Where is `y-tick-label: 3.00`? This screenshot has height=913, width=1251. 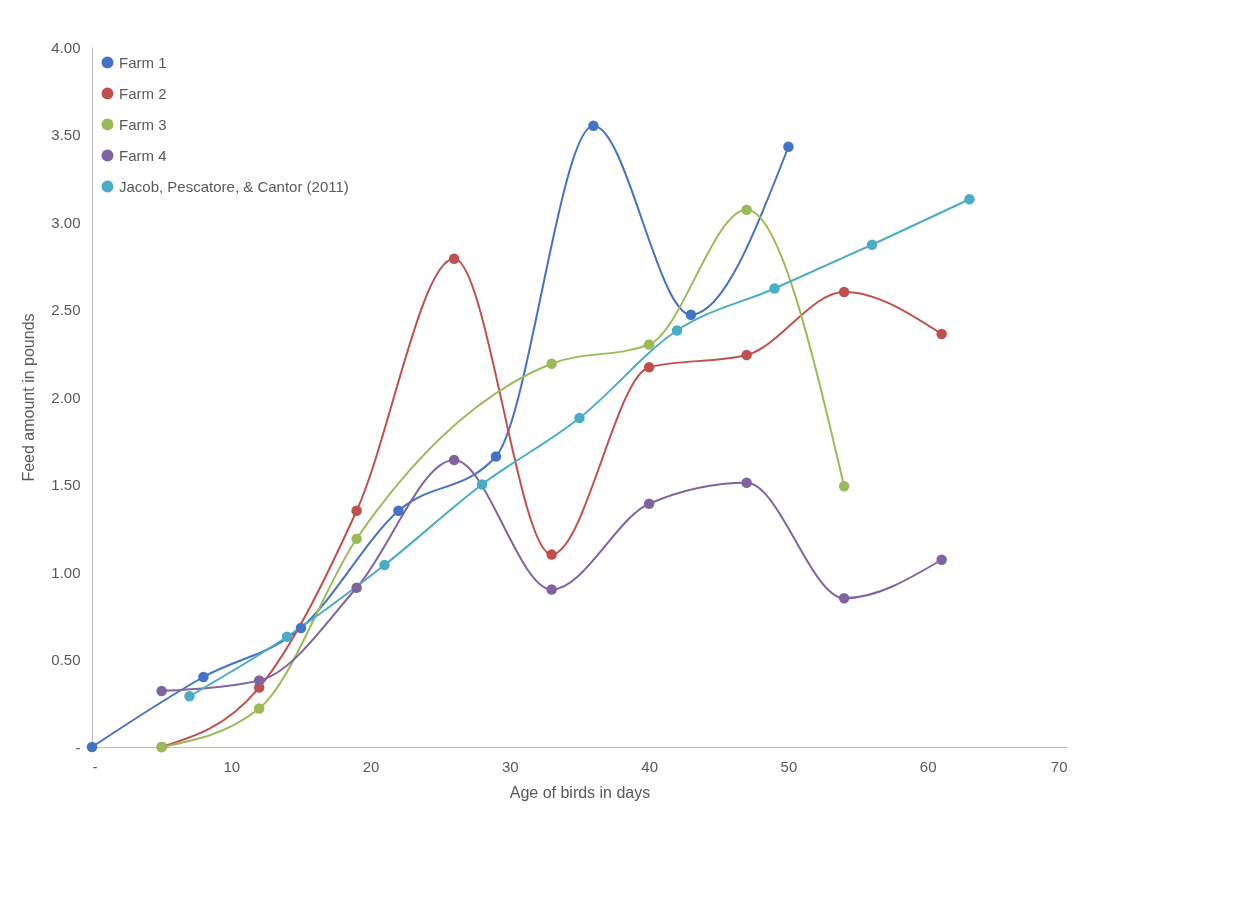 y-tick-label: 3.00 is located at coordinates (66, 222).